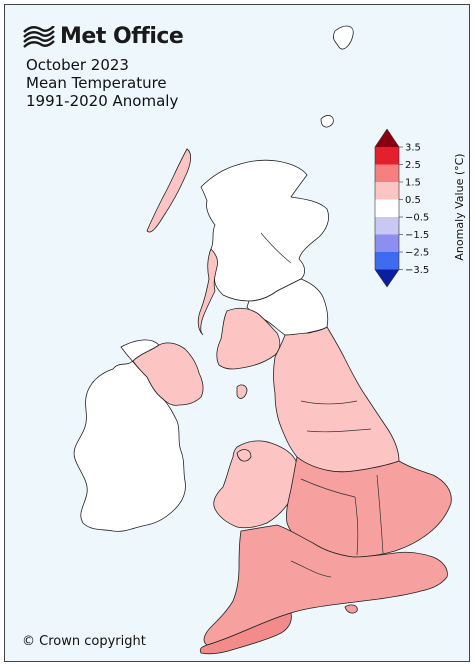 This screenshot has height=667, width=474. Describe the element at coordinates (417, 235) in the screenshot. I see `legend-tick-label: −1.5` at that location.